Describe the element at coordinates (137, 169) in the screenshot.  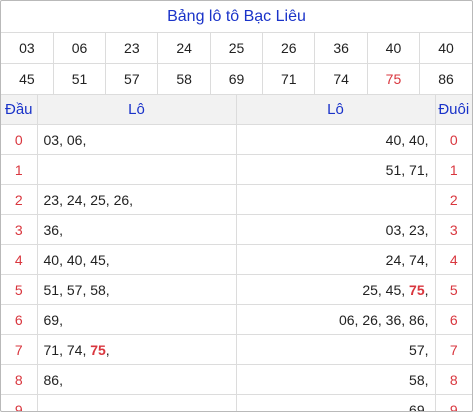
I see `lo-by-head-cell` at that location.